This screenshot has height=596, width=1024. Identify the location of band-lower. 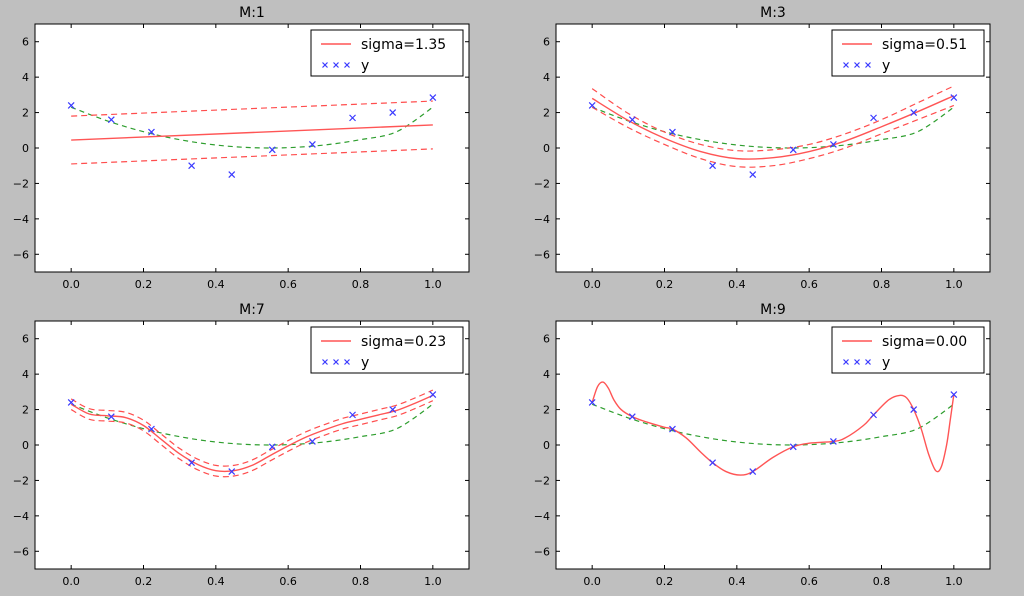
(252, 156).